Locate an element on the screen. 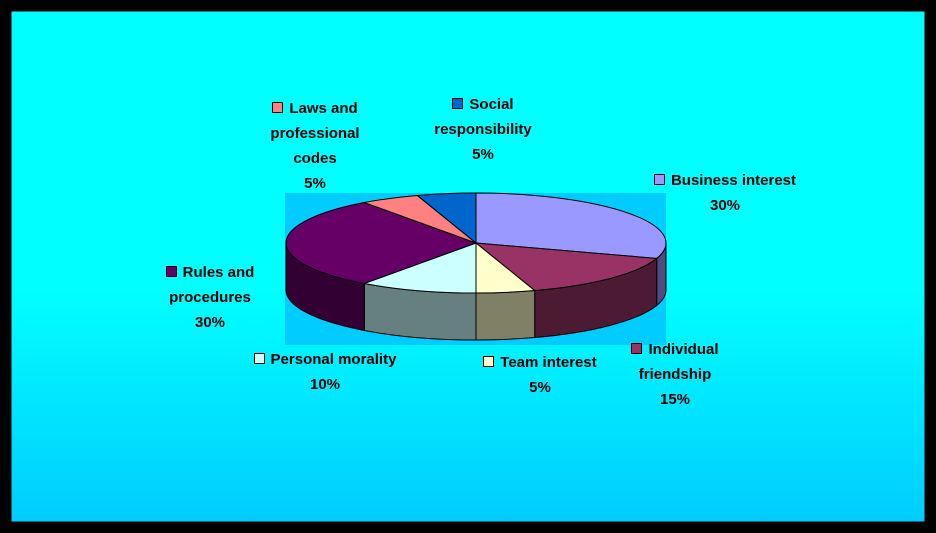 Image resolution: width=936 pixels, height=533 pixels. data-label: Team interest 5% is located at coordinates (540, 375).